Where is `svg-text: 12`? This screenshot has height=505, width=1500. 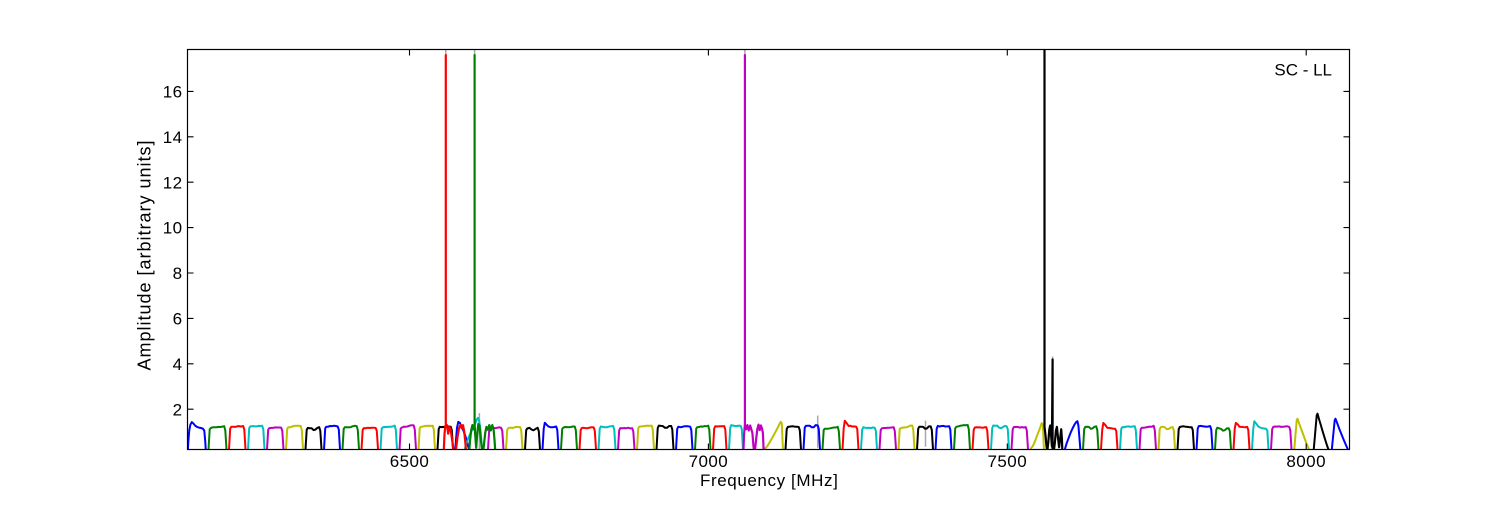
svg-text: 12 is located at coordinates (173, 182).